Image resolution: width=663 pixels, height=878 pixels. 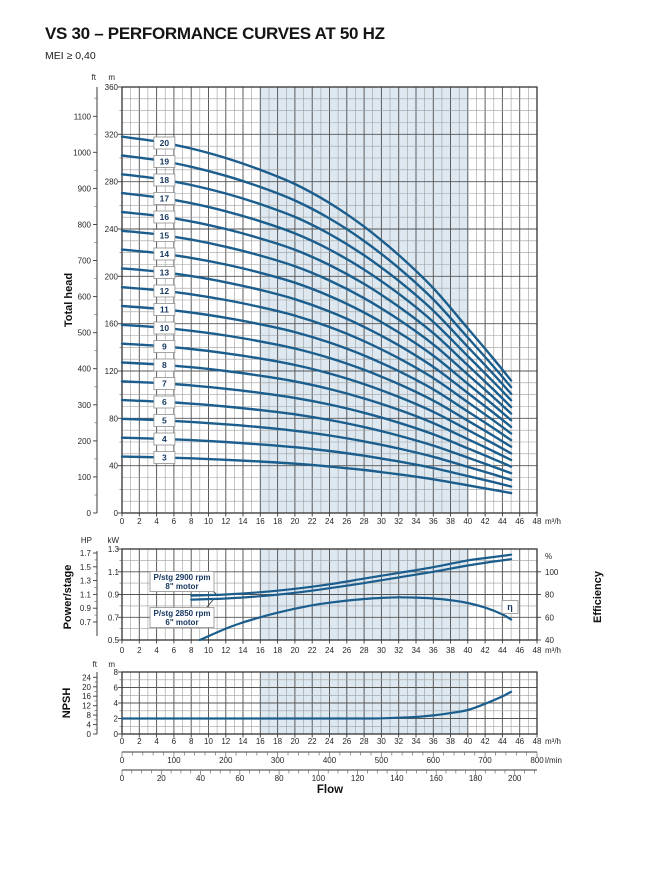 What do you see at coordinates (510, 607) in the screenshot?
I see `svg-text: η` at bounding box center [510, 607].